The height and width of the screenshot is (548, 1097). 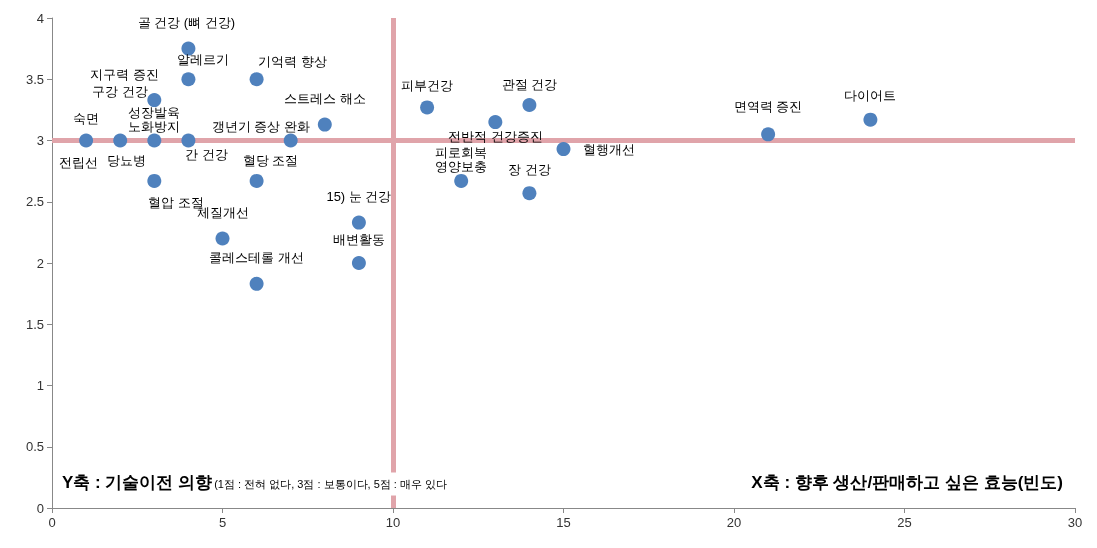 What do you see at coordinates (734, 522) in the screenshot?
I see `x-tick-label: 20` at bounding box center [734, 522].